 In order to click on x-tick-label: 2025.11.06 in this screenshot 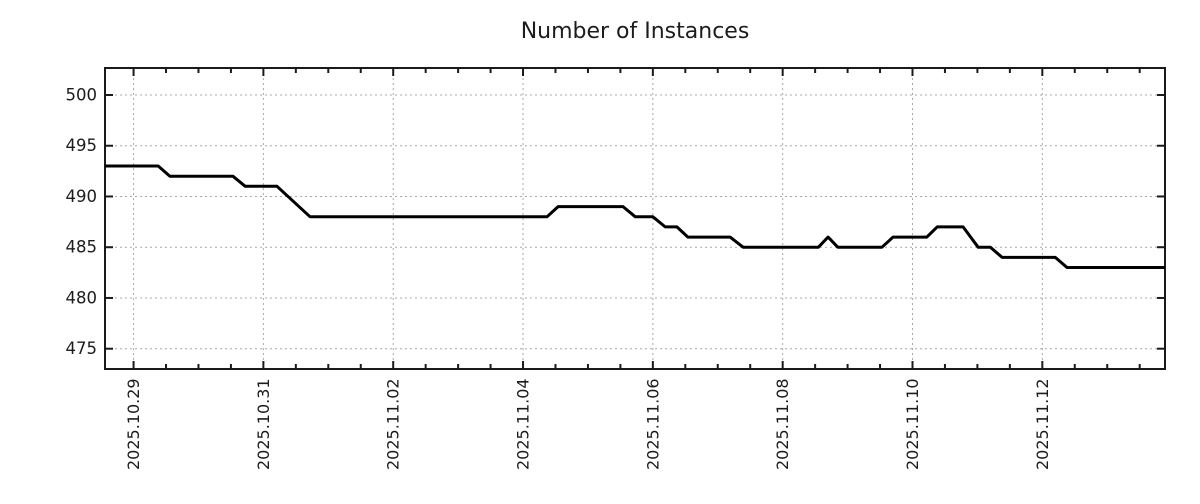, I will do `click(652, 424)`.